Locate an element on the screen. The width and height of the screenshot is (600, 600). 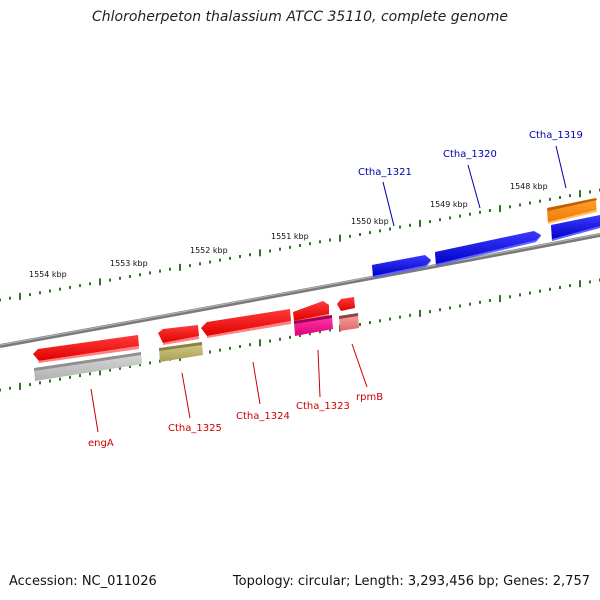
gene-rpmb-light-red-feature is located at coordinates (349, 322).